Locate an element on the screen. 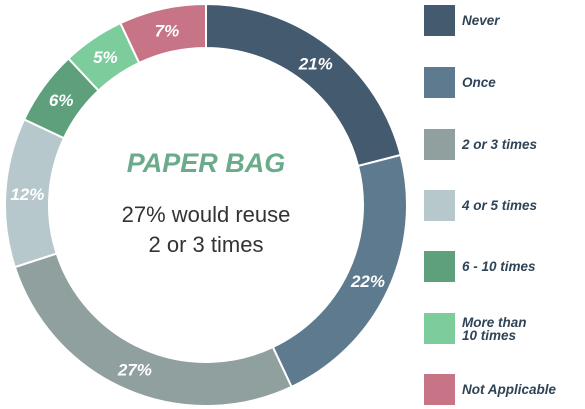 The image size is (585, 409). legend-item-4-or-5-times: 4 or 5 times is located at coordinates (480, 205).